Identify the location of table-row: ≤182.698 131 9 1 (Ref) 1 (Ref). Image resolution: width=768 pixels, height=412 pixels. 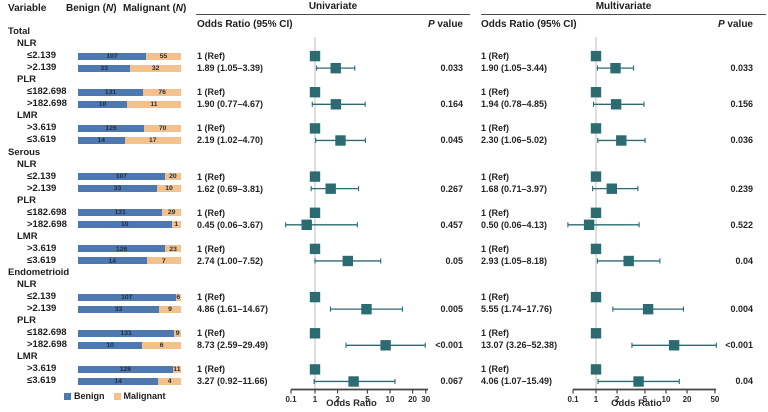
(384, 333).